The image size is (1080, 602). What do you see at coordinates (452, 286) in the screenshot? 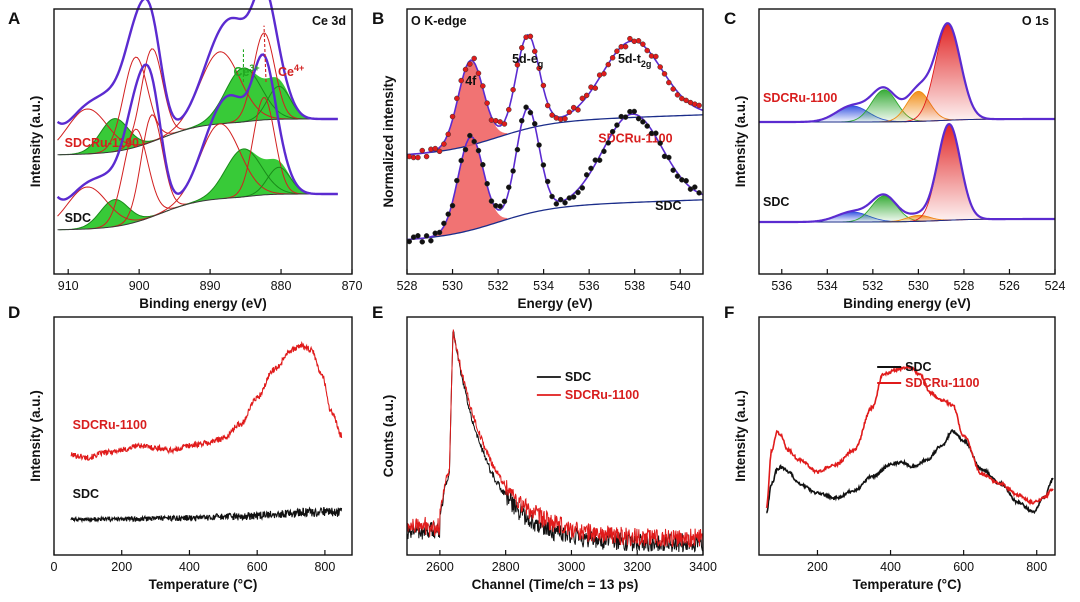
I see `x-tick-label-B-1: 530` at bounding box center [452, 286].